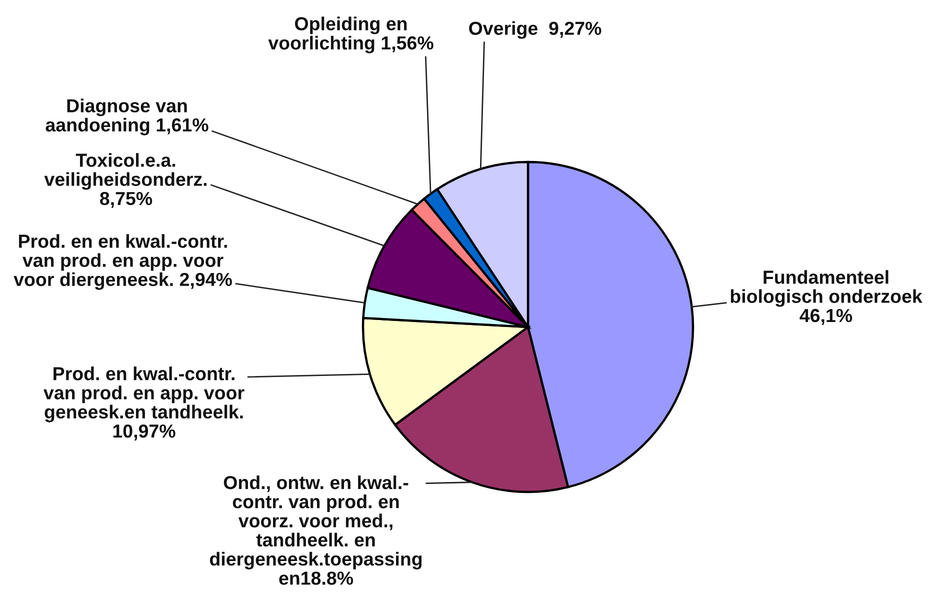 Image resolution: width=930 pixels, height=607 pixels. What do you see at coordinates (123, 262) in the screenshot?
I see `slice-label: Prod. en en kwal.-contr. van prod. en app. voor voor diergeneesk. 2,94%` at bounding box center [123, 262].